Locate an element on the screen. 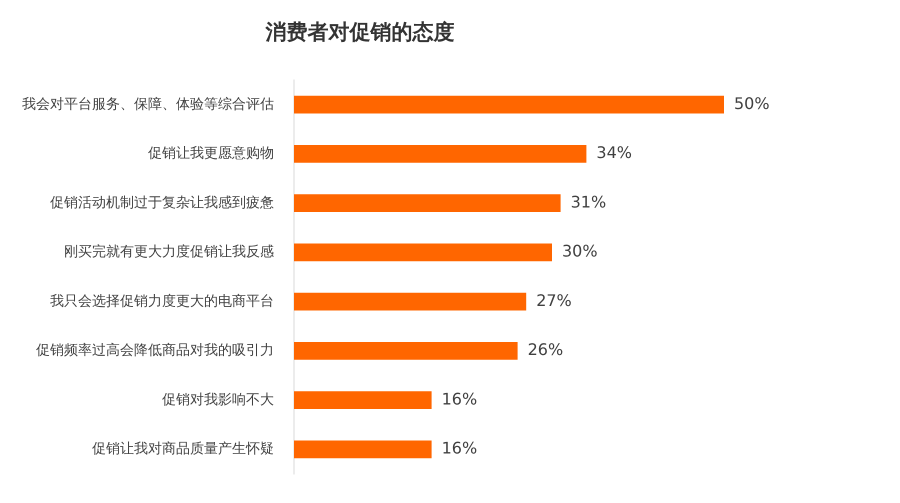  y-tick-label: 我会对平台服务、保障、体验等综合评估 is located at coordinates (148, 104).